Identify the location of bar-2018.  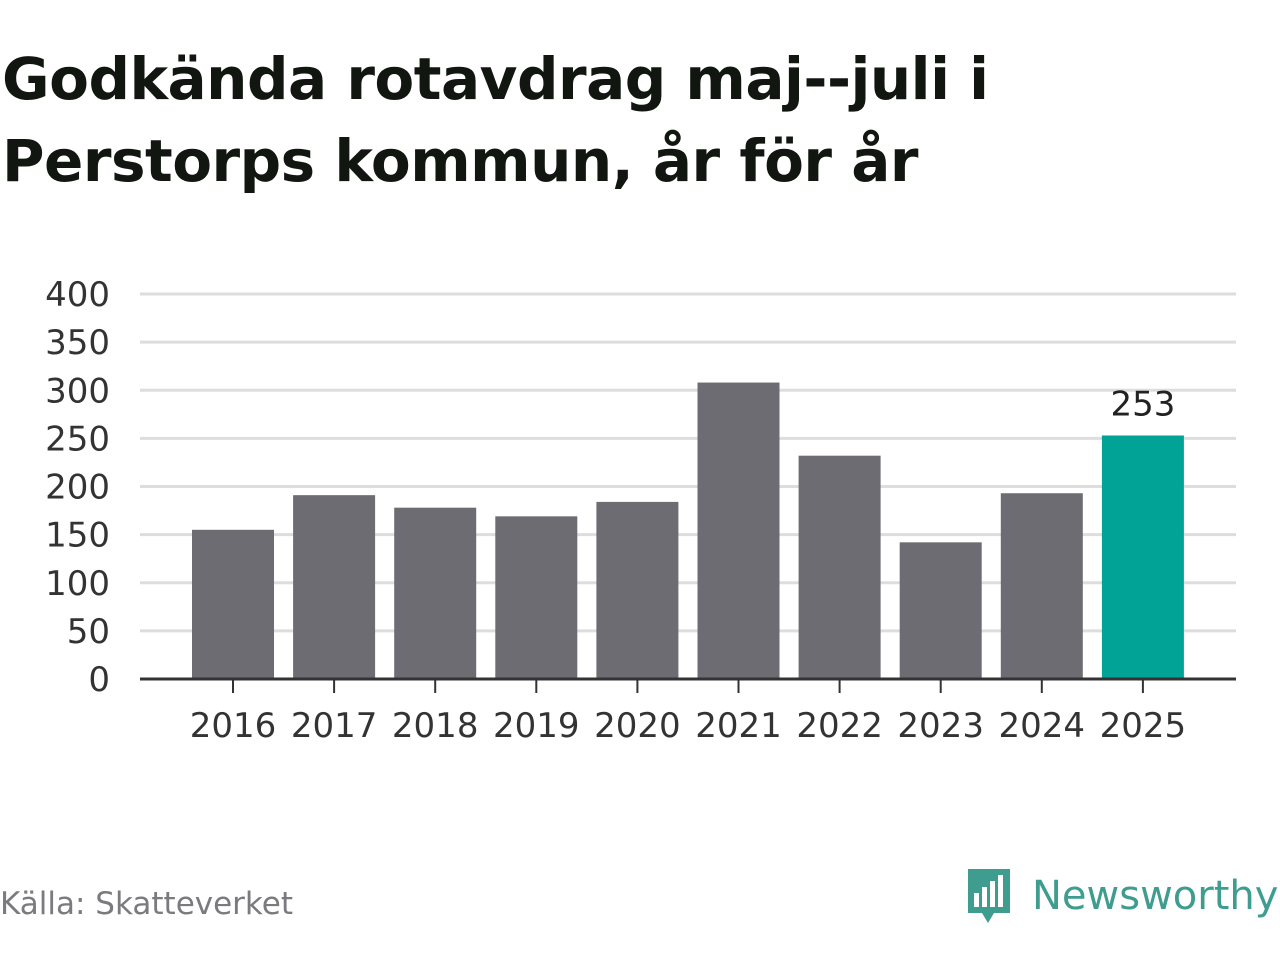
(435, 593).